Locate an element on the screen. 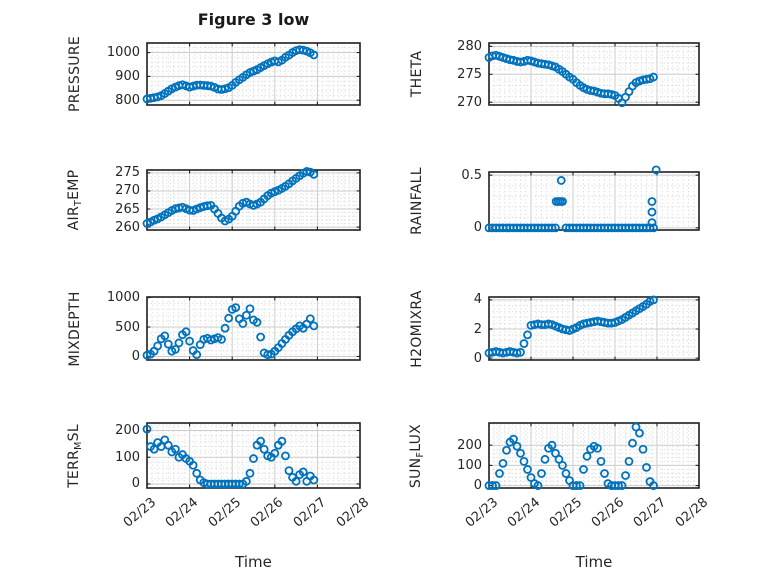 Image resolution: width=778 pixels, height=583 pixels. mixdepth-chart is located at coordinates (251, 328).